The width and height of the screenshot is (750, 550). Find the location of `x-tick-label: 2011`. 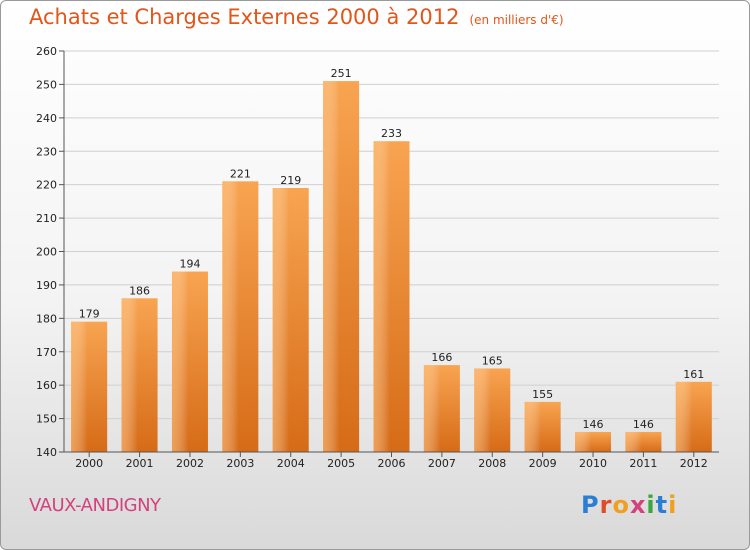

x-tick-label: 2011 is located at coordinates (643, 463).